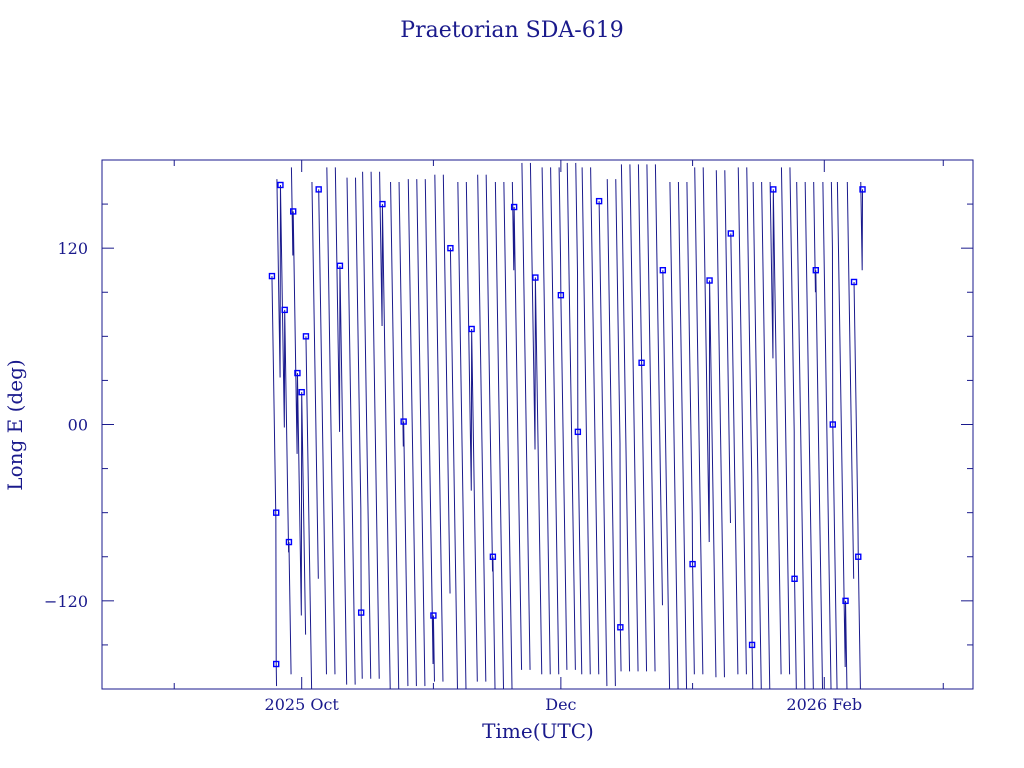 This screenshot has height=768, width=1024. I want to click on x-axis-label: Time(UTC), so click(538, 731).